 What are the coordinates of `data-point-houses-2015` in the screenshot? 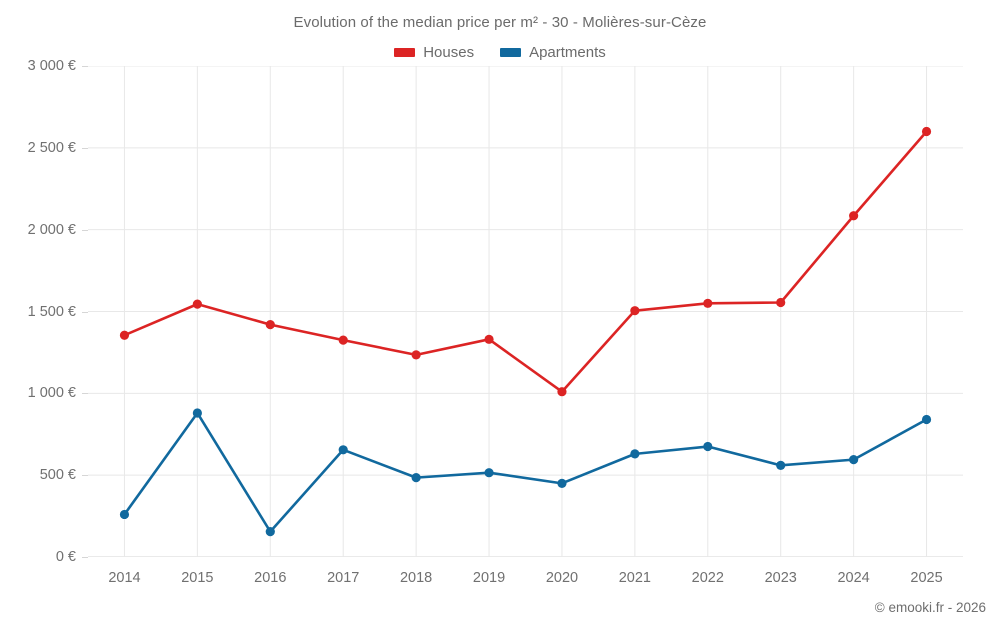 It's located at (197, 304).